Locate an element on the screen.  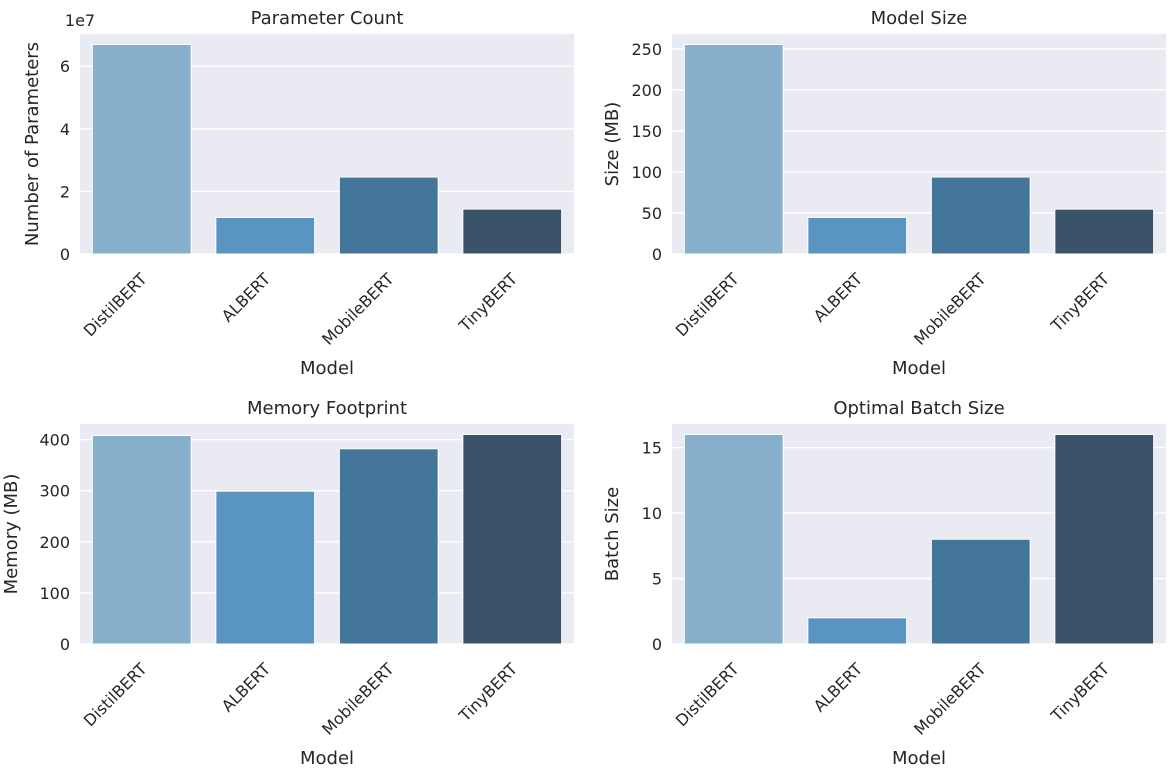
chart-title: Parameter Count is located at coordinates (327, 18).